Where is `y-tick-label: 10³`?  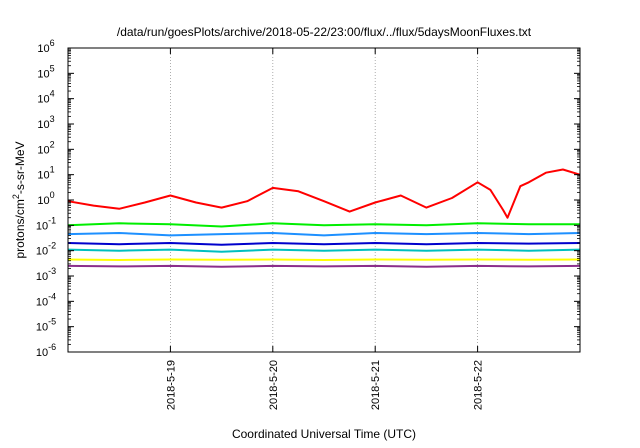
y-tick-label: 10³ is located at coordinates (45, 122).